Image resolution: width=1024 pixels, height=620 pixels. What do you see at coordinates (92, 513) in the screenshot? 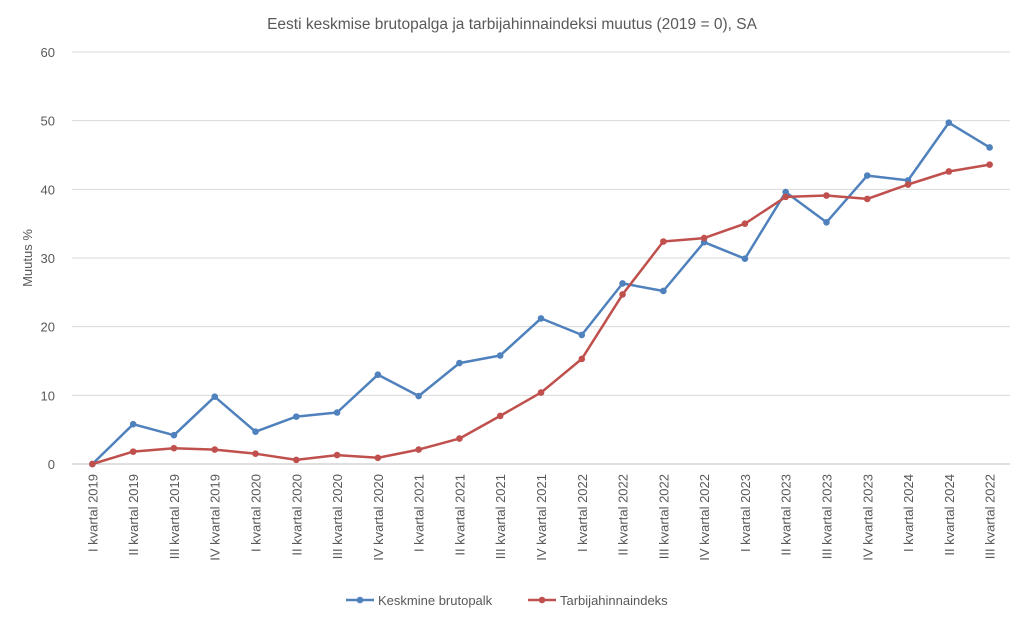
I see `x-tick-label: I kvartal 2019` at bounding box center [92, 513].